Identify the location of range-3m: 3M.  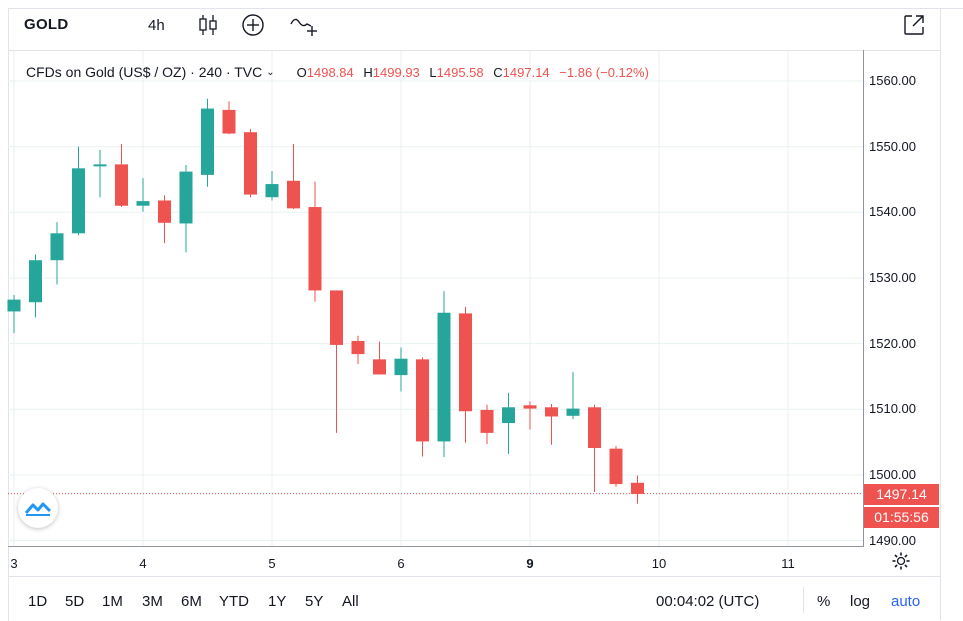
(152, 601).